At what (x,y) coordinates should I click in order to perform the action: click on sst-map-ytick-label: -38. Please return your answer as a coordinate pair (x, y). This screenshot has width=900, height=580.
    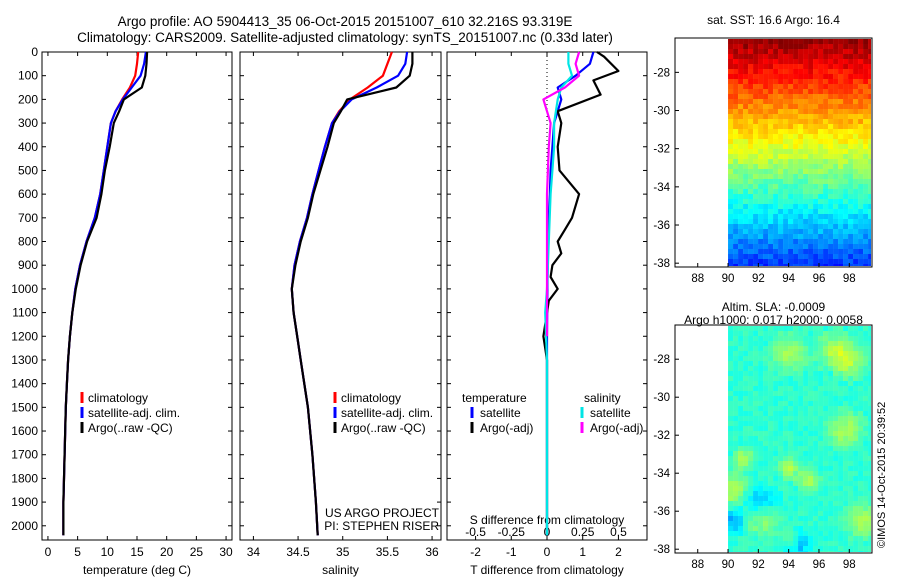
    Looking at the image, I should click on (661, 264).